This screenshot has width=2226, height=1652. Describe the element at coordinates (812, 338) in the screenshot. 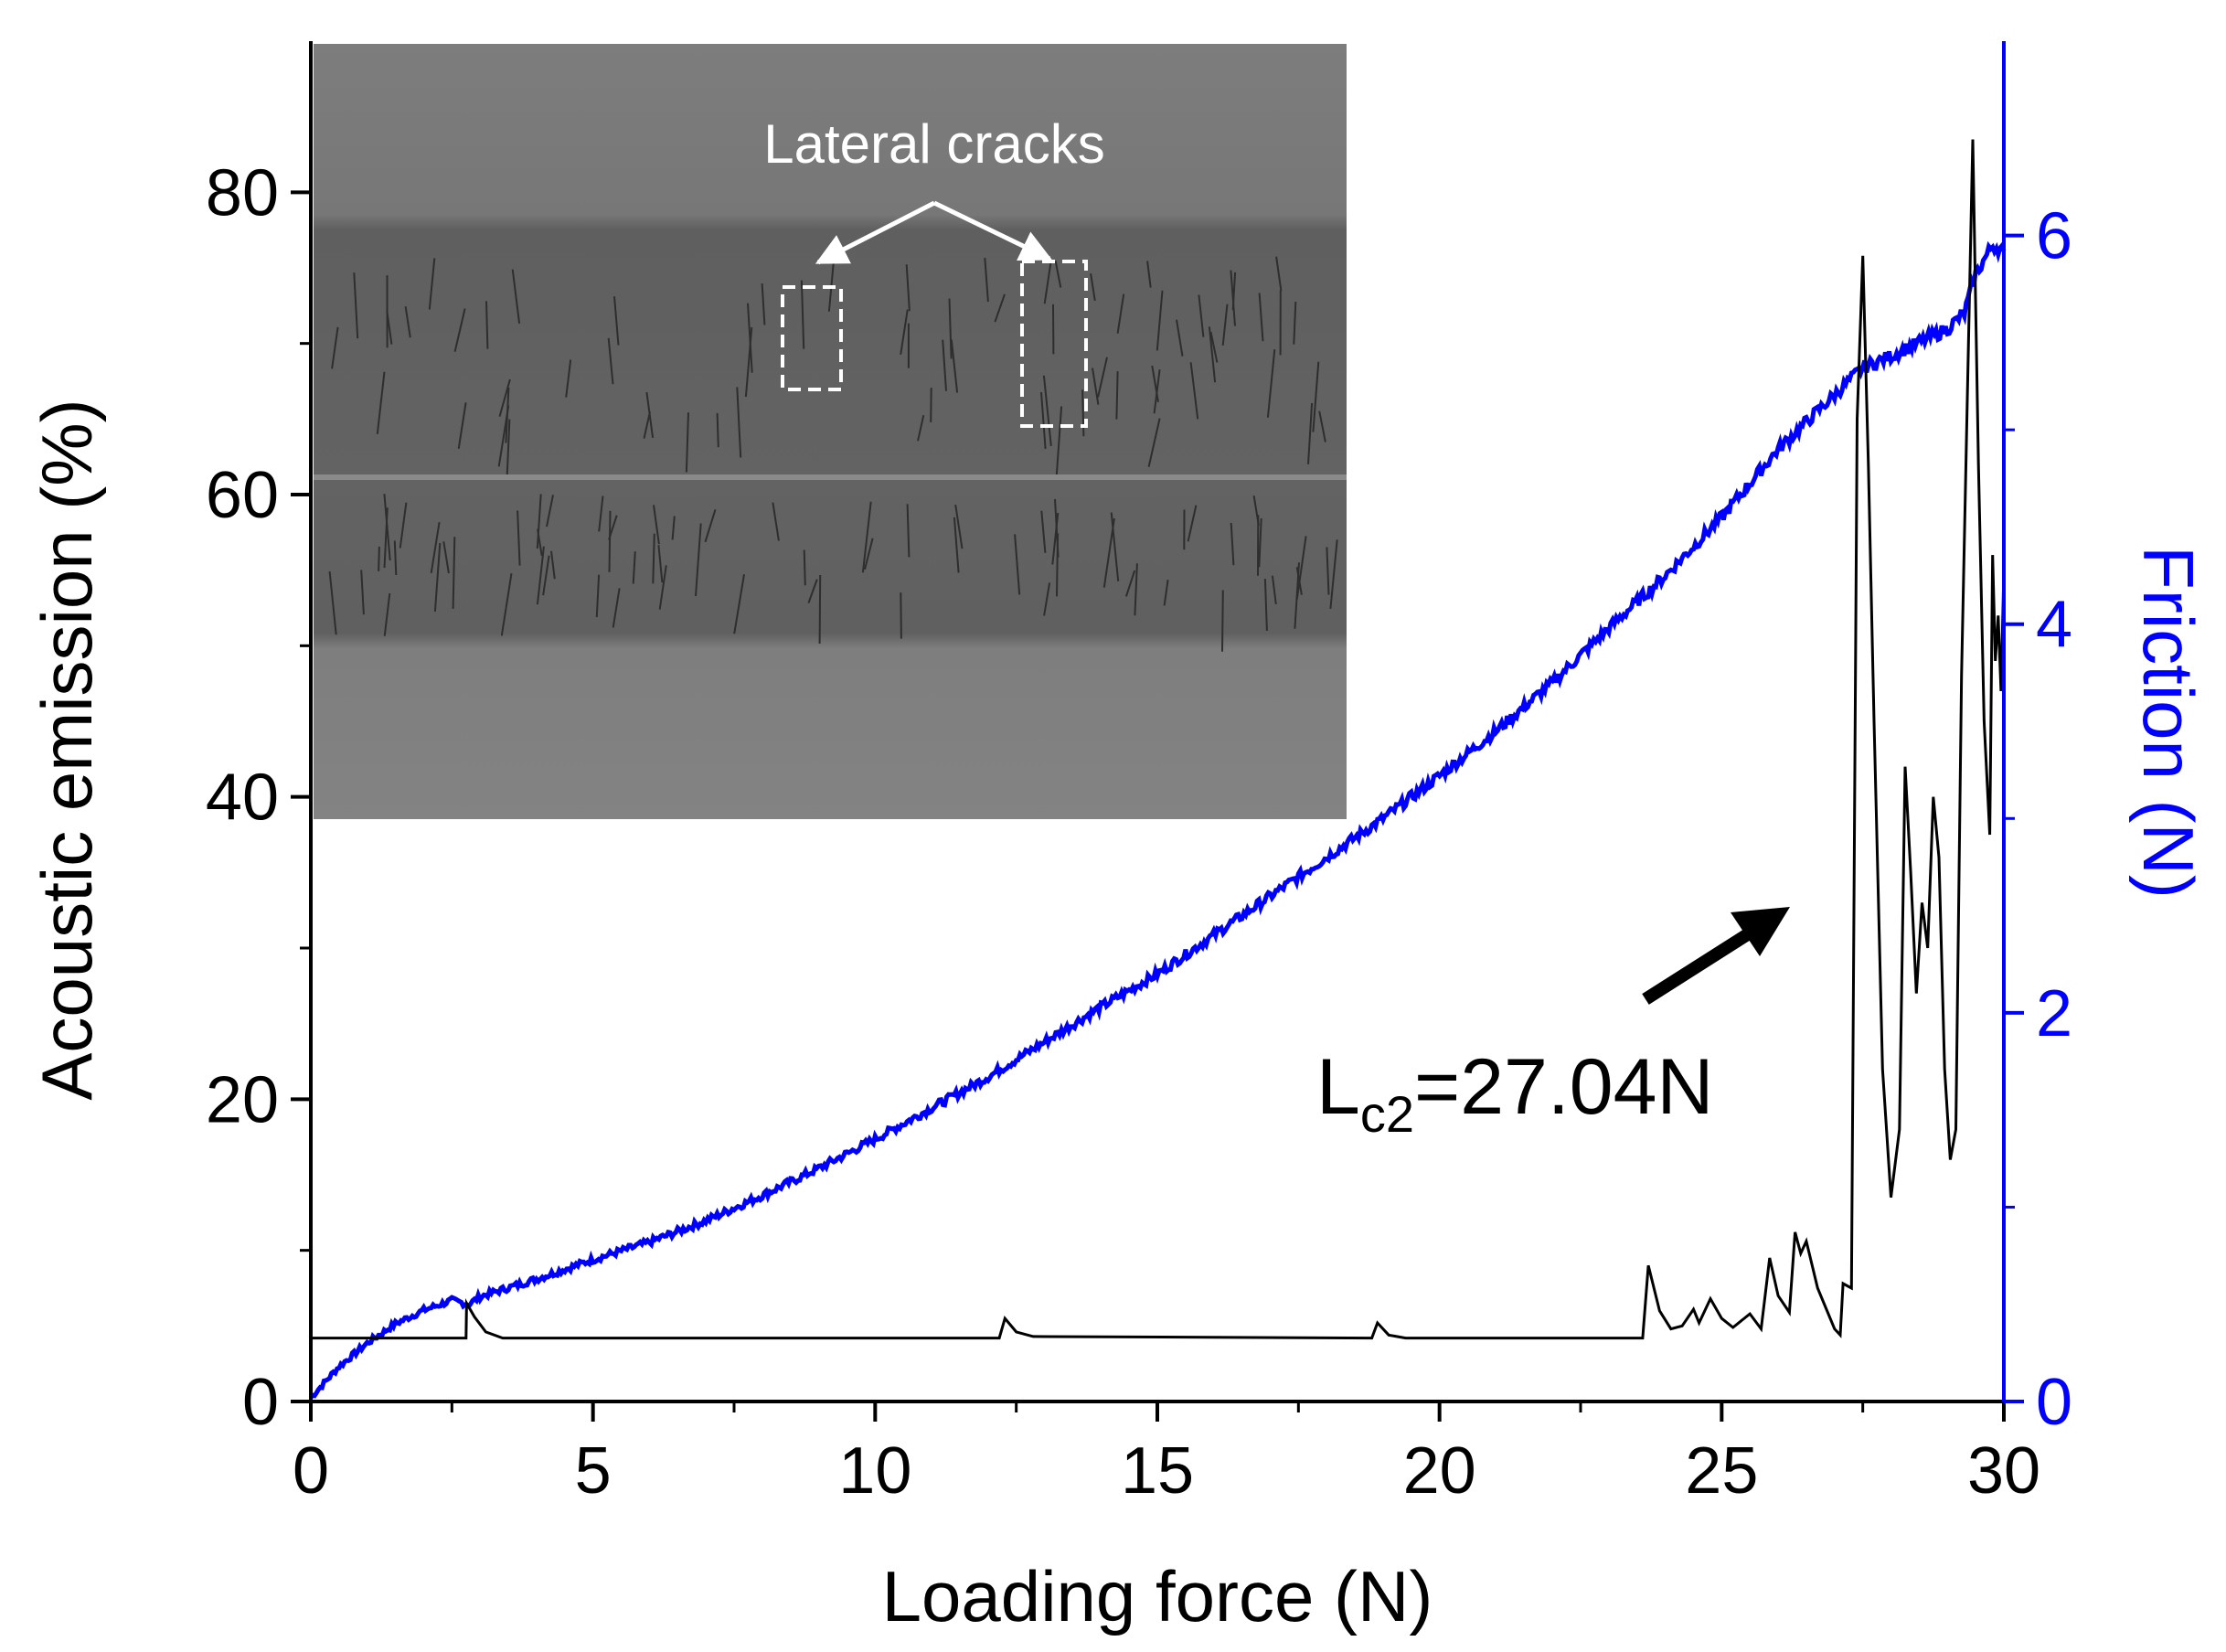

I see `crack-box-left` at that location.